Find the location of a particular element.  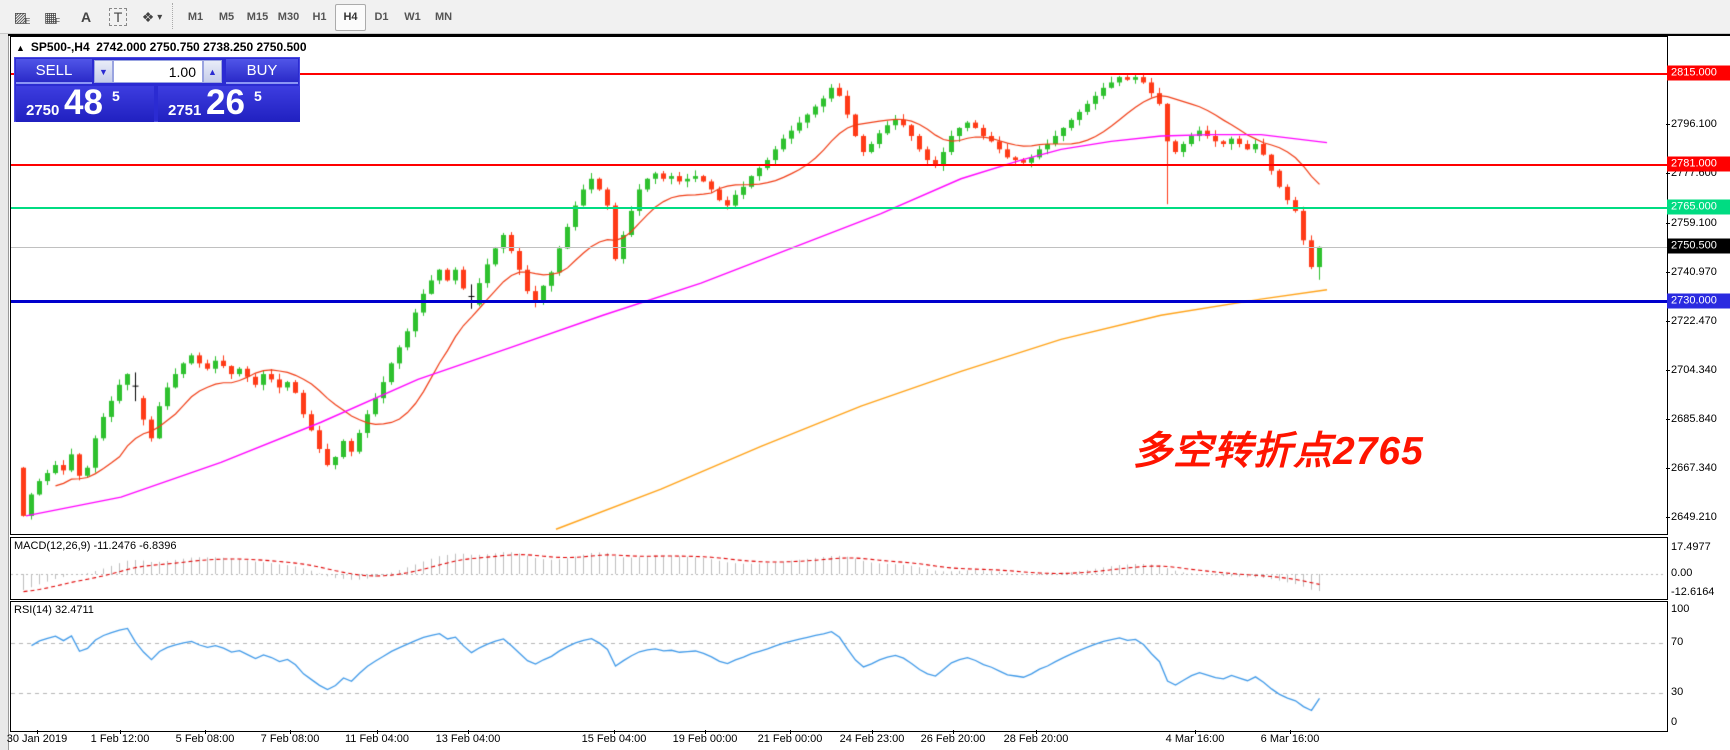

date-label: 1 Feb 12:00 is located at coordinates (120, 739).